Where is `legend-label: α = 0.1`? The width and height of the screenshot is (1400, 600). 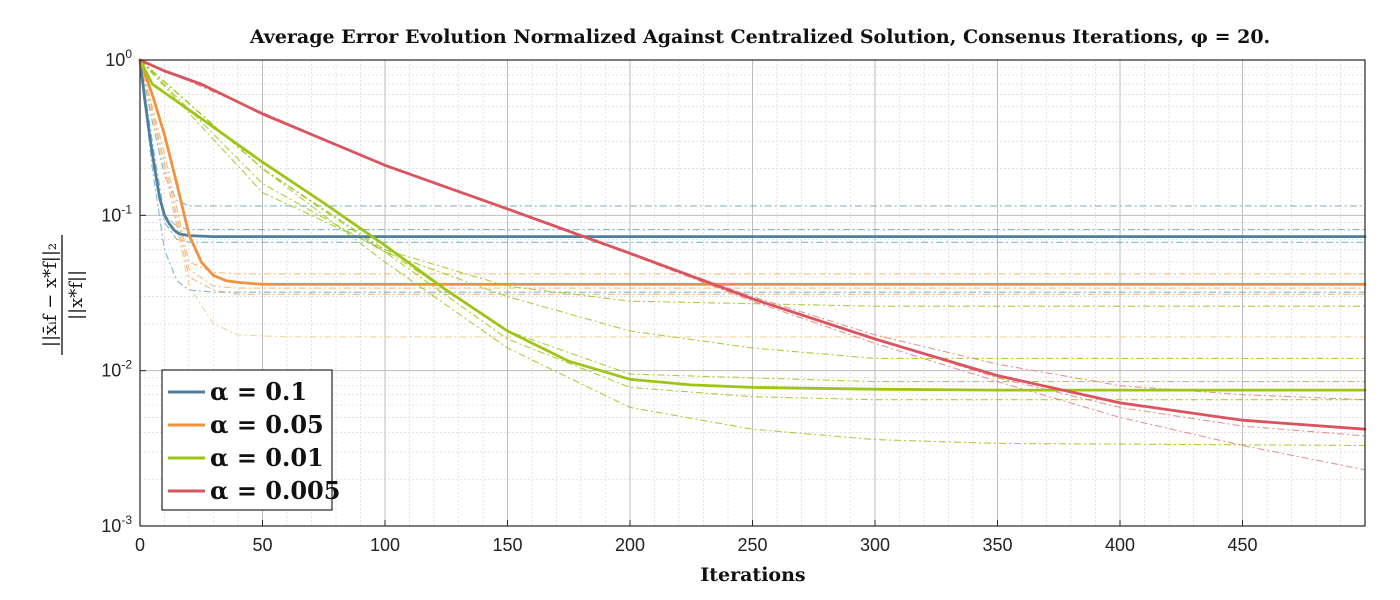
legend-label: α = 0.1 is located at coordinates (258, 391).